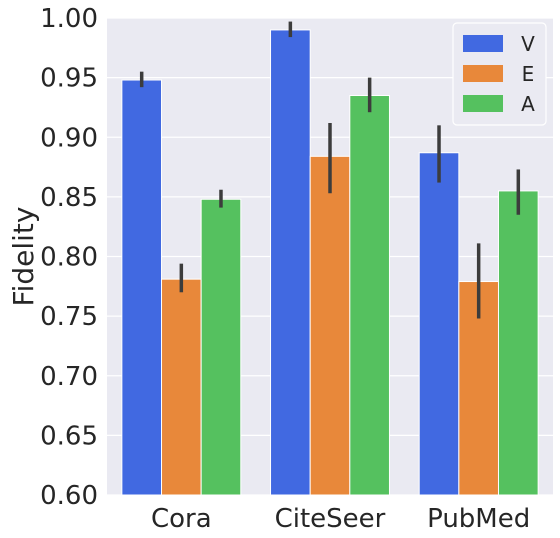 The image size is (560, 538). Describe the element at coordinates (181, 387) in the screenshot. I see `bar-cora-e` at that location.